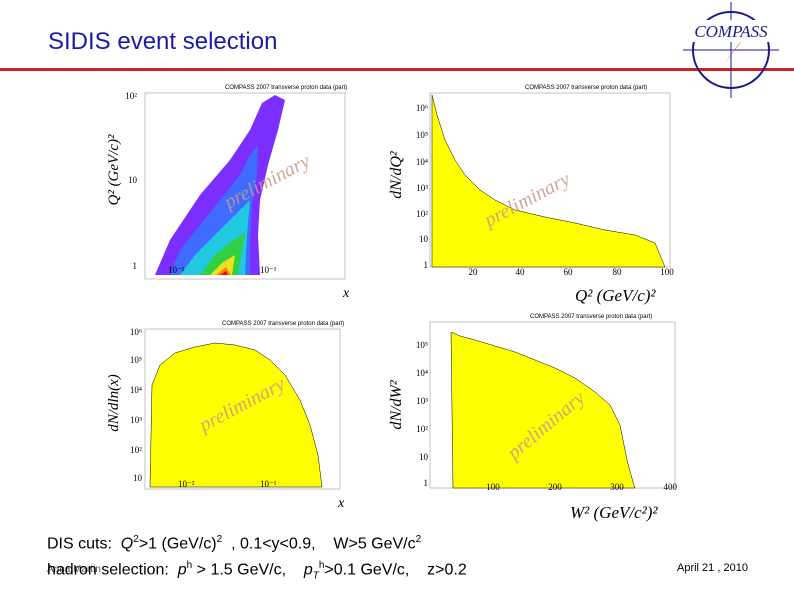  Describe the element at coordinates (731, 31) in the screenshot. I see `logo-text: COMPASS` at that location.